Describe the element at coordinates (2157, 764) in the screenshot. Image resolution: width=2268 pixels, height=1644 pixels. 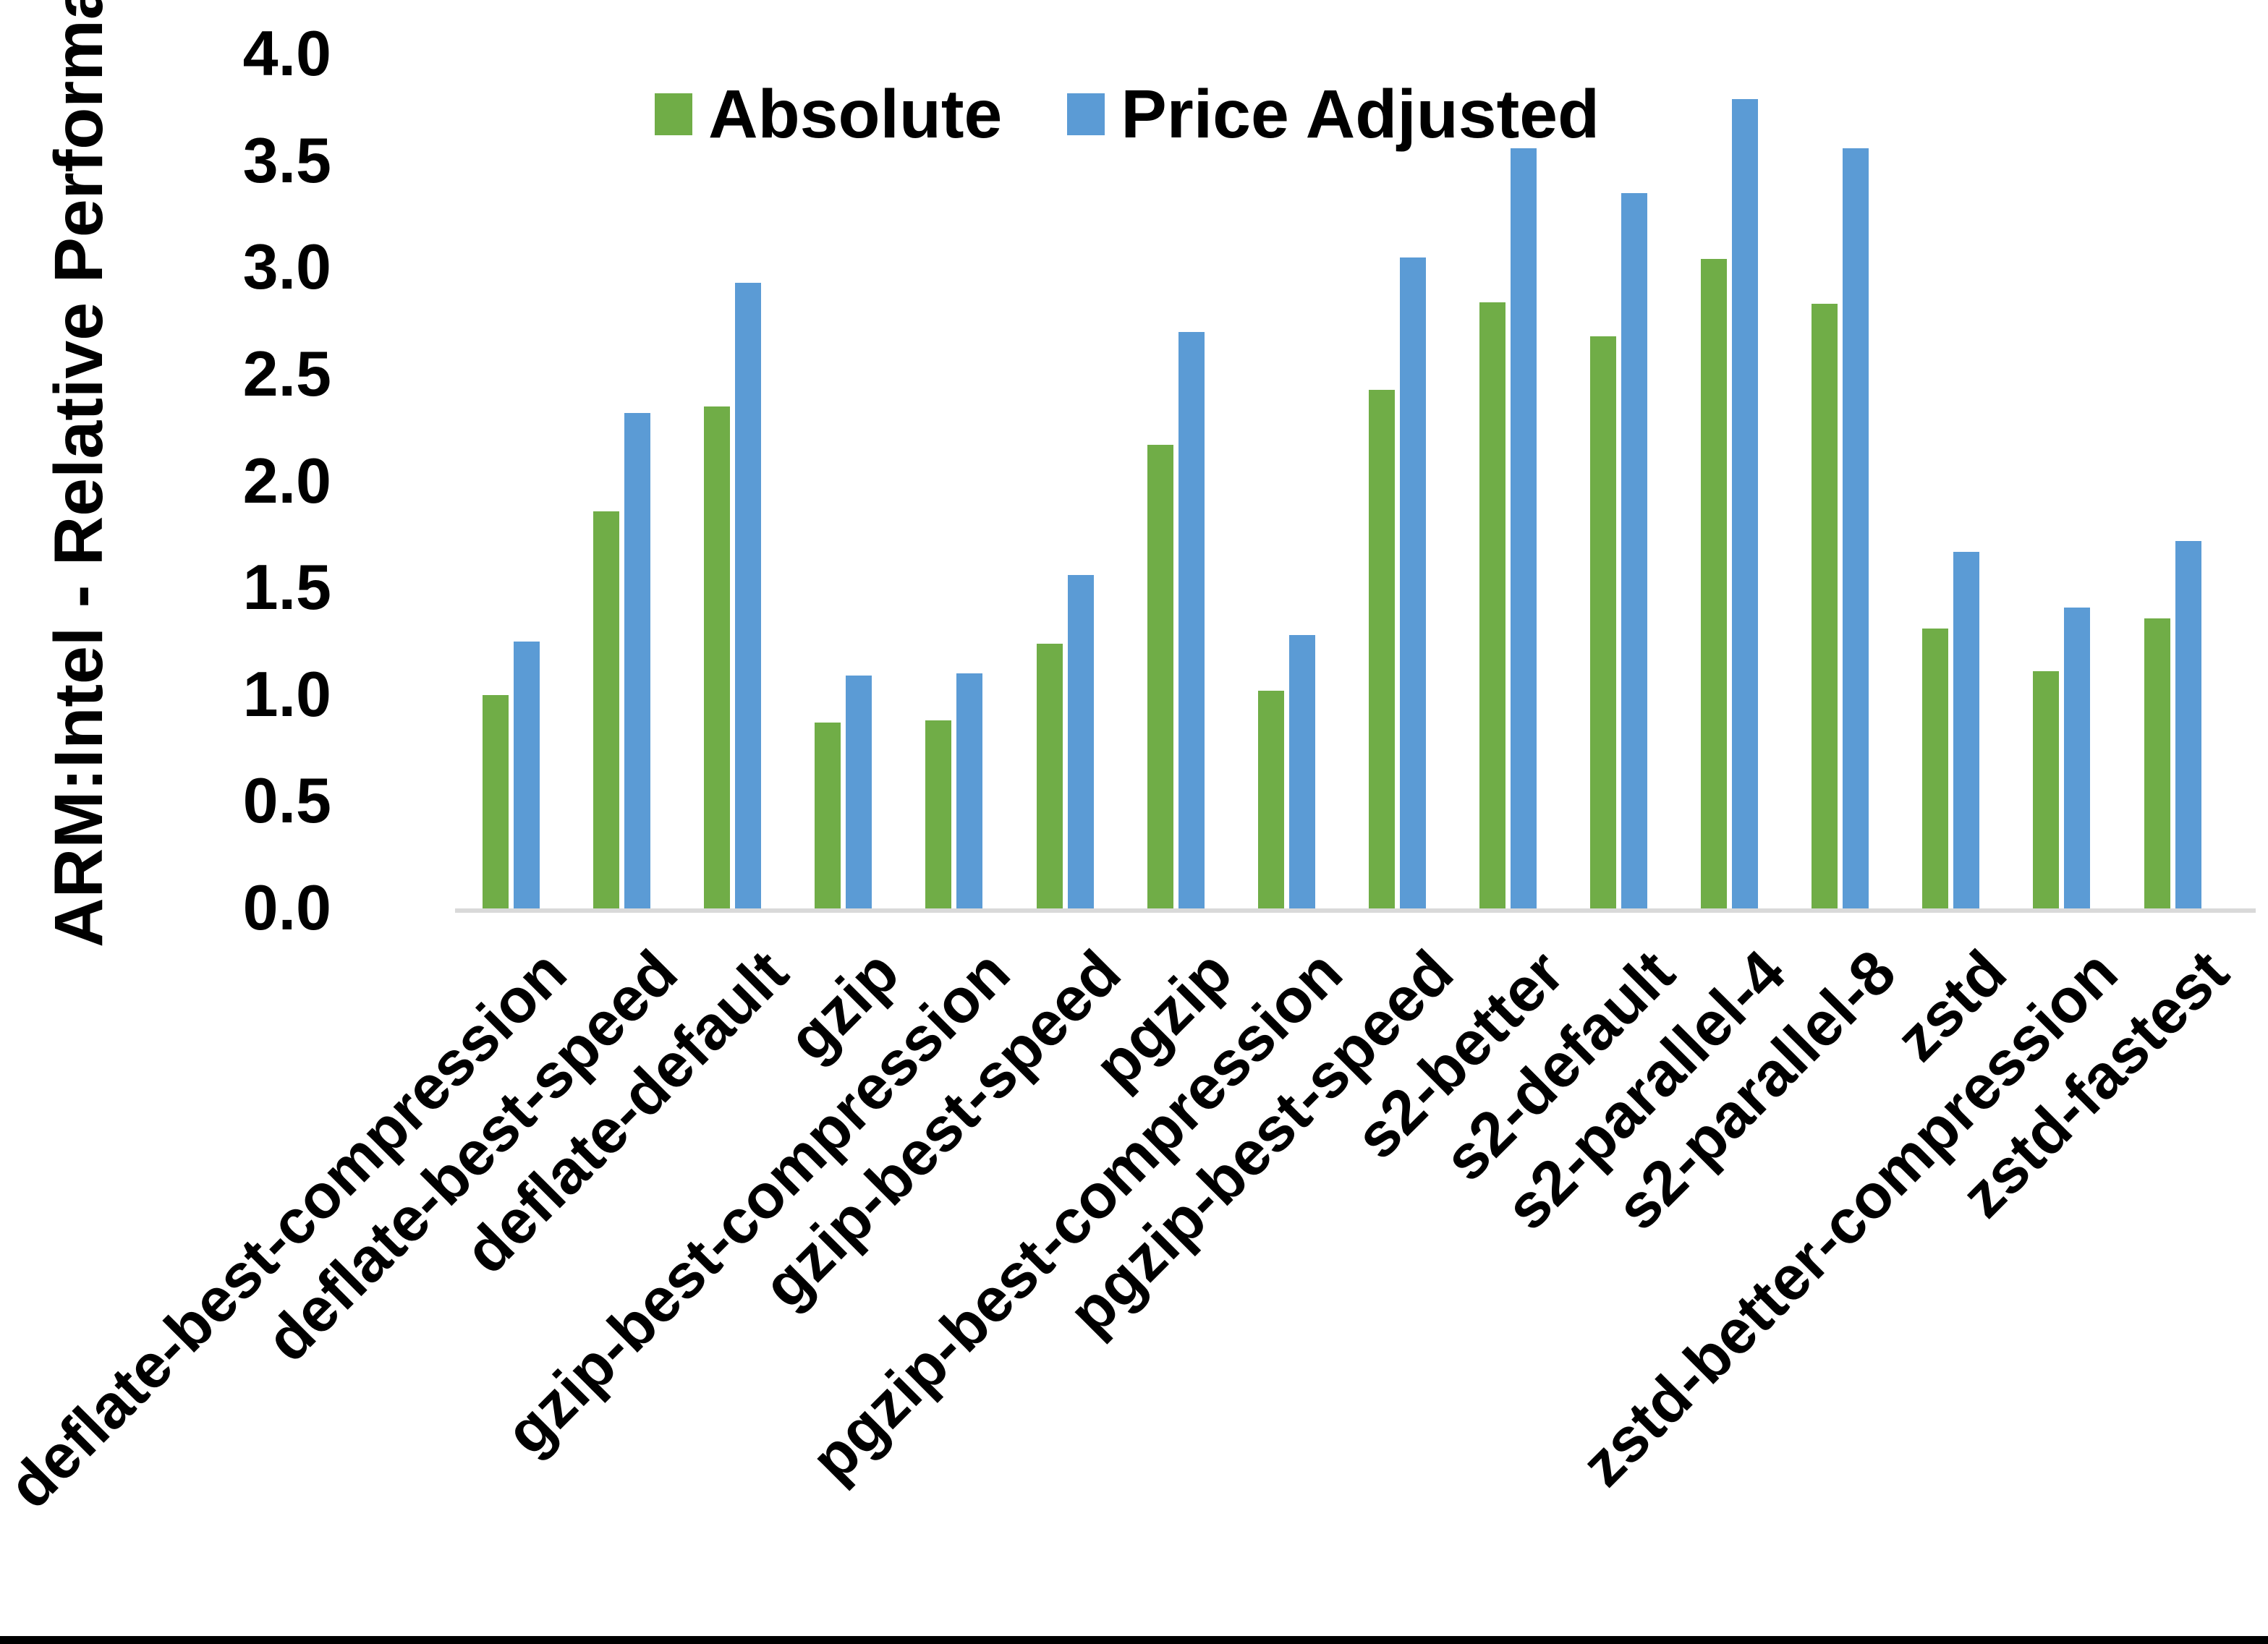
I see `bar-absolute-zstd-fastest` at that location.